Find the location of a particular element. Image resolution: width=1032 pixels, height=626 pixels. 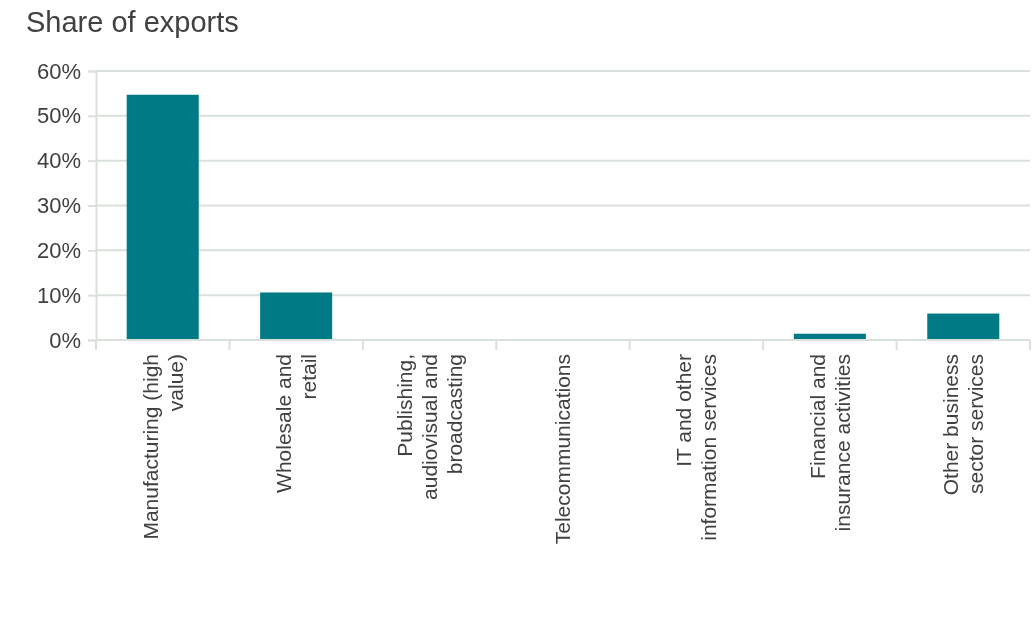

x-tick-label: Telecommunications is located at coordinates (563, 449).